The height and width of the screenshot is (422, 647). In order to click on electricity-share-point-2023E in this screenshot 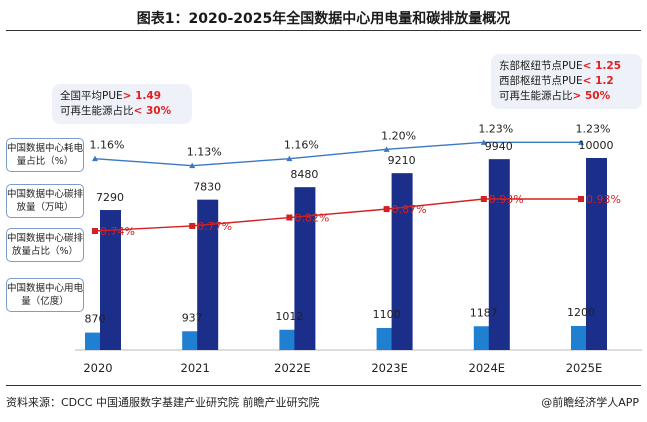, I will do `click(386, 149)`.